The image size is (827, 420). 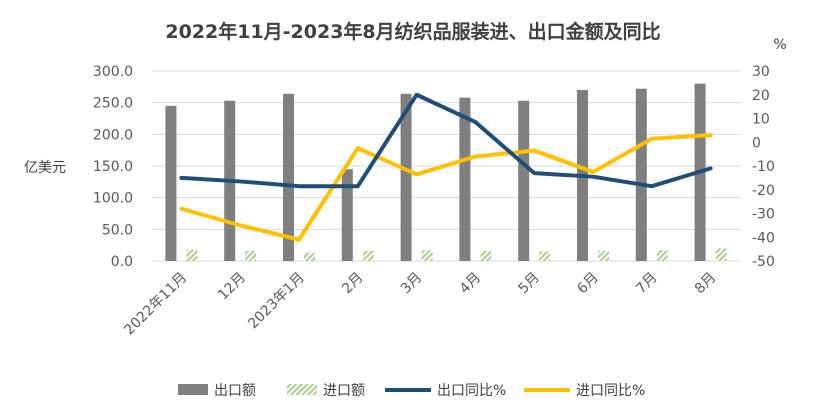 I want to click on right-tick-label: 30, so click(x=761, y=72).